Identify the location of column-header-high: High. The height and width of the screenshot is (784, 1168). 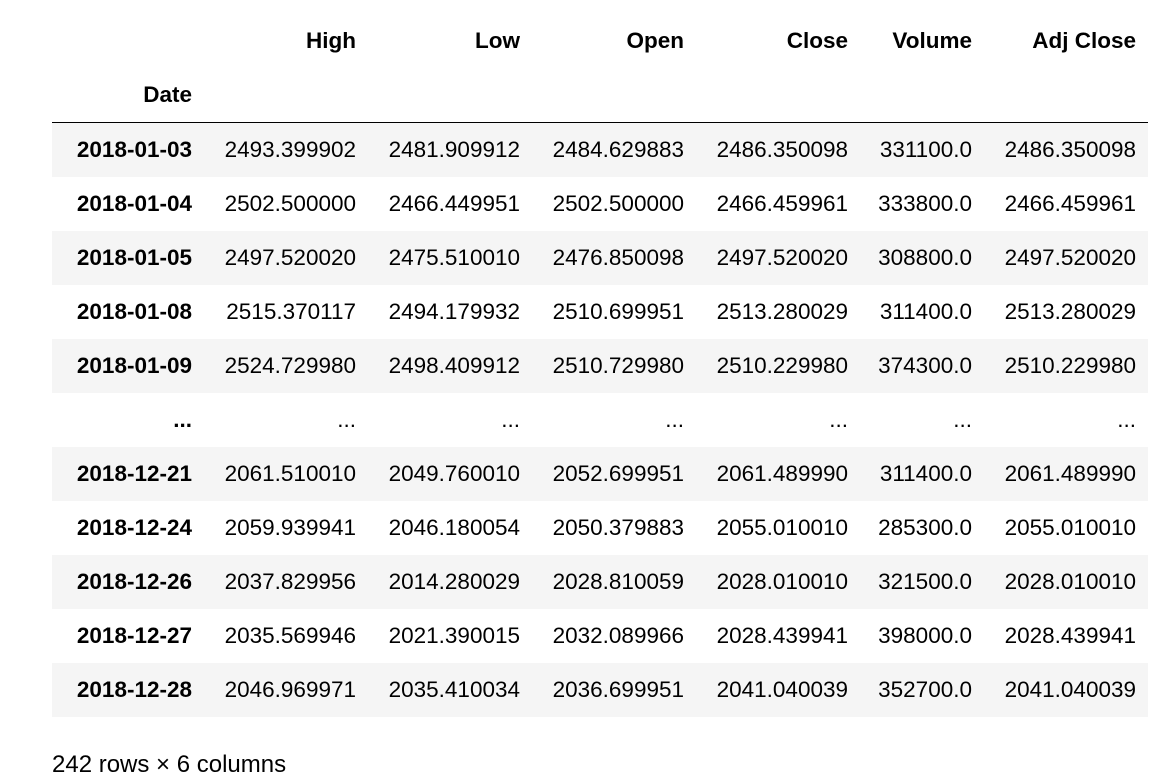
(331, 40).